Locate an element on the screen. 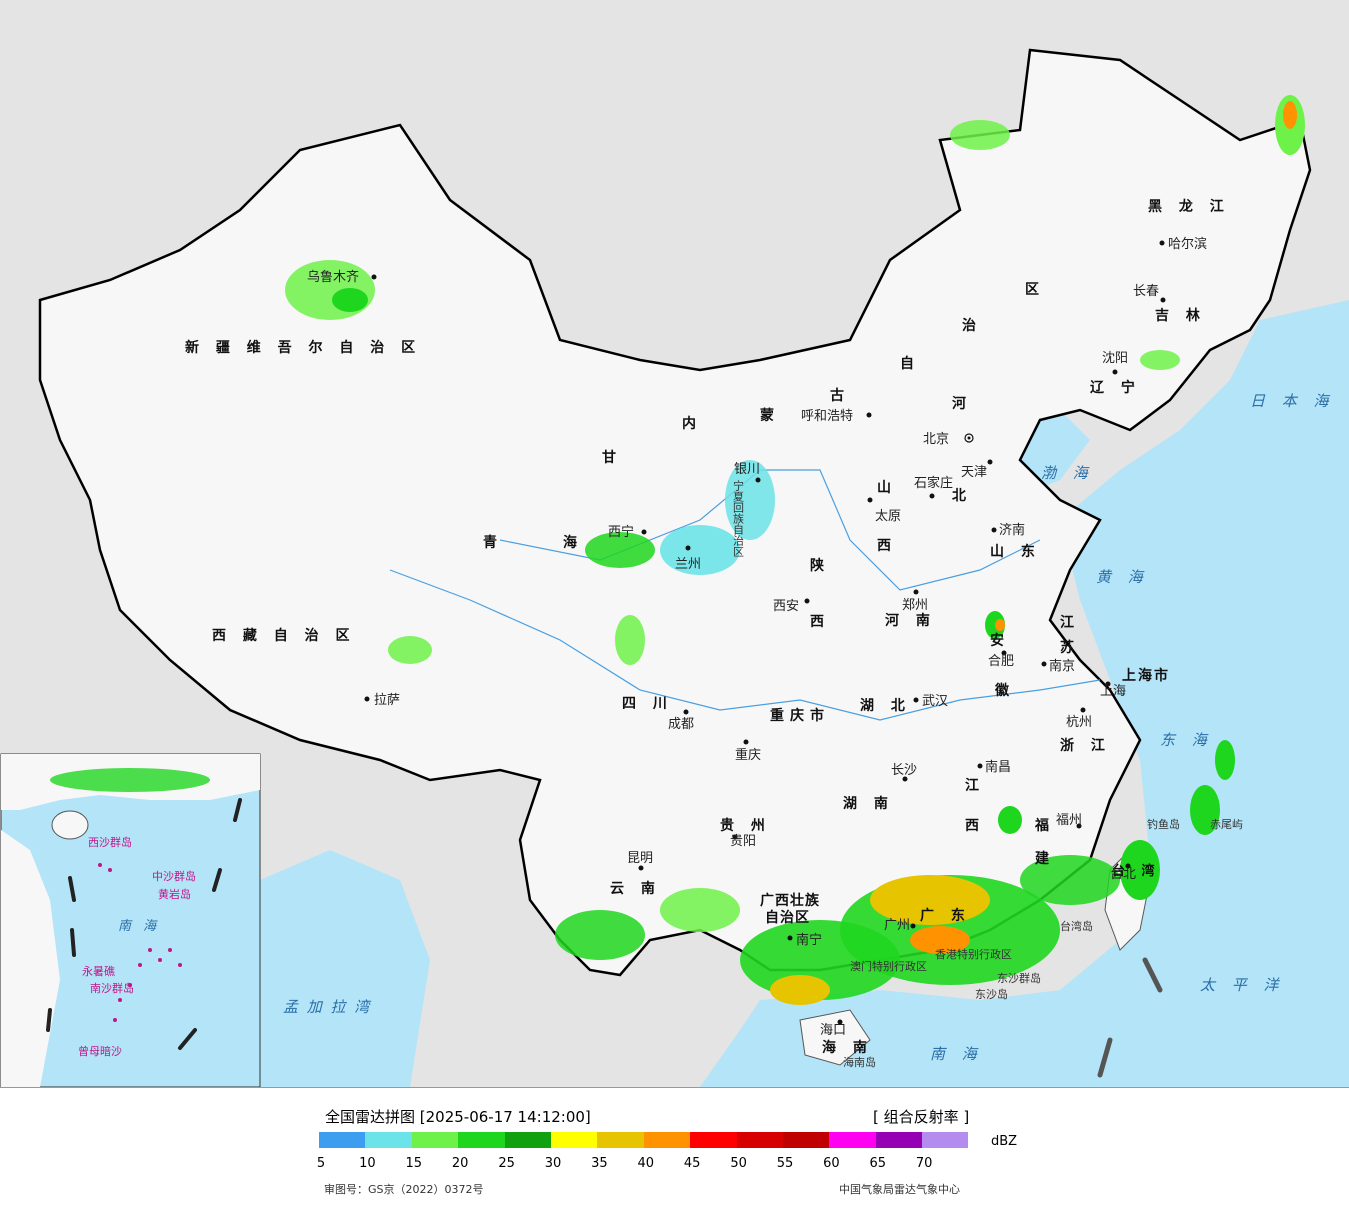 Image resolution: width=1349 pixels, height=1209 pixels. label-jiangxi-2: 西 is located at coordinates (975, 826).